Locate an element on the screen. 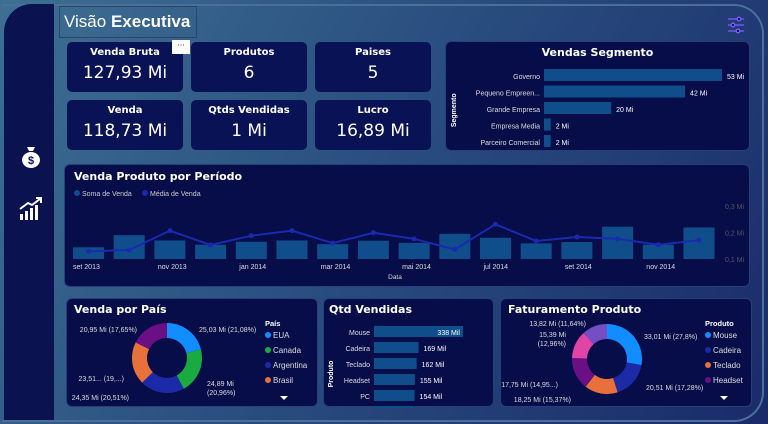 The height and width of the screenshot is (424, 768). kpi-value: 6 is located at coordinates (249, 73).